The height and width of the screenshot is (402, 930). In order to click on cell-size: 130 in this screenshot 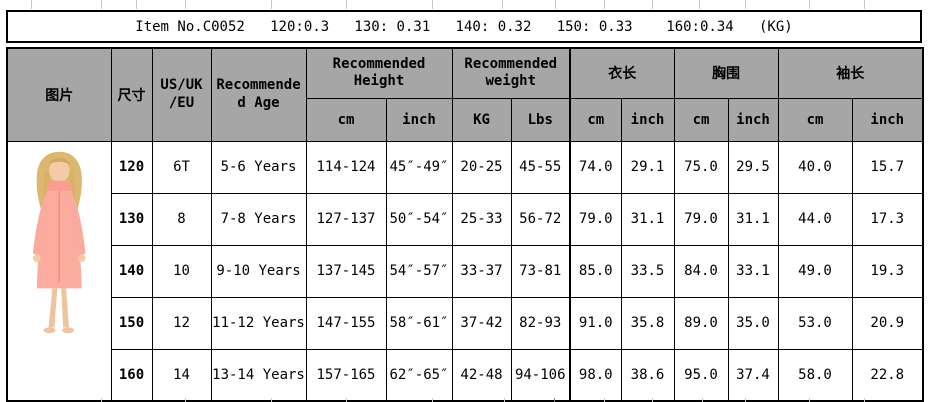, I will do `click(131, 219)`.